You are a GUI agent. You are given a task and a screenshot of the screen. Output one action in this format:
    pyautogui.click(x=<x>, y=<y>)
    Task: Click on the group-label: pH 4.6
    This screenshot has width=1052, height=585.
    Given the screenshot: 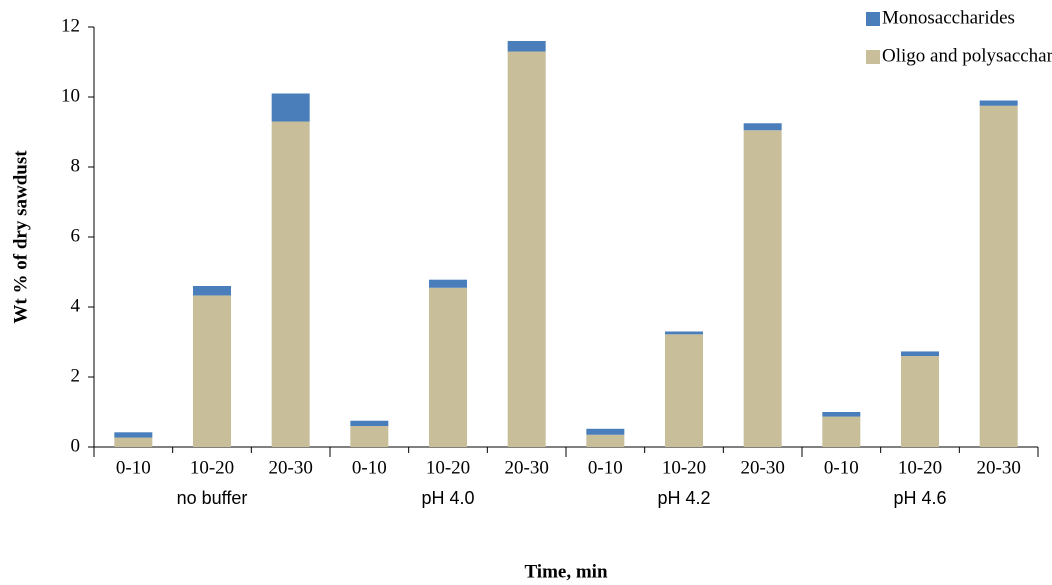 What is the action you would take?
    pyautogui.click(x=919, y=498)
    